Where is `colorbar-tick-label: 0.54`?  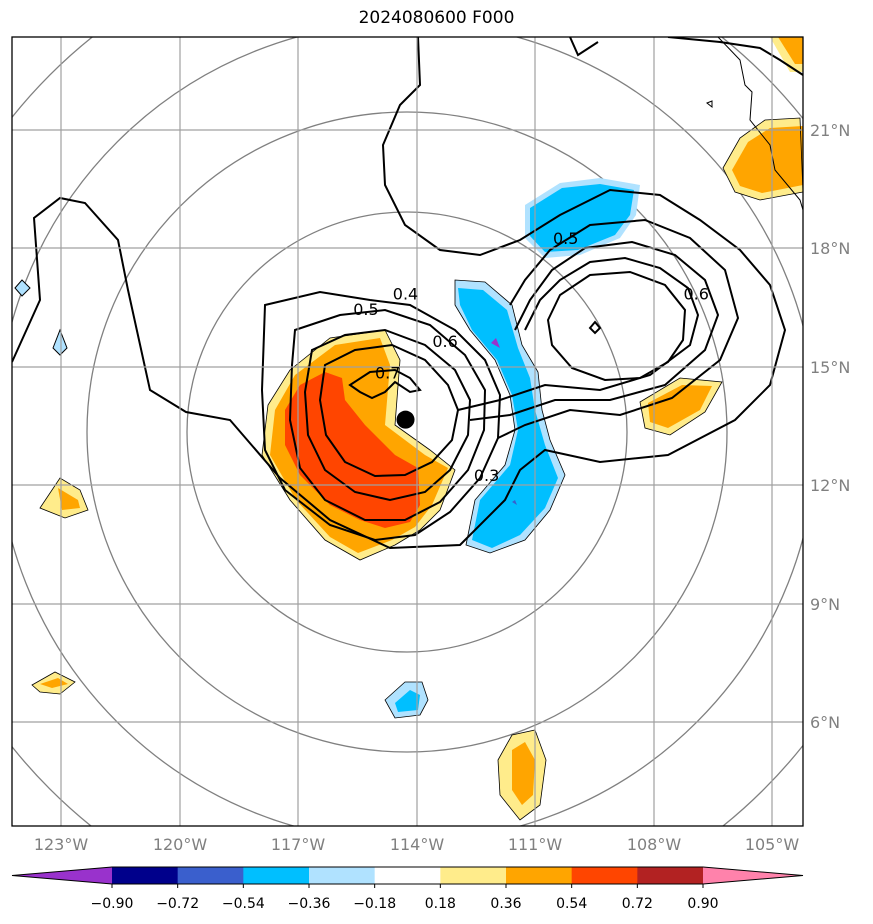 colorbar-tick-label: 0.54 is located at coordinates (571, 904).